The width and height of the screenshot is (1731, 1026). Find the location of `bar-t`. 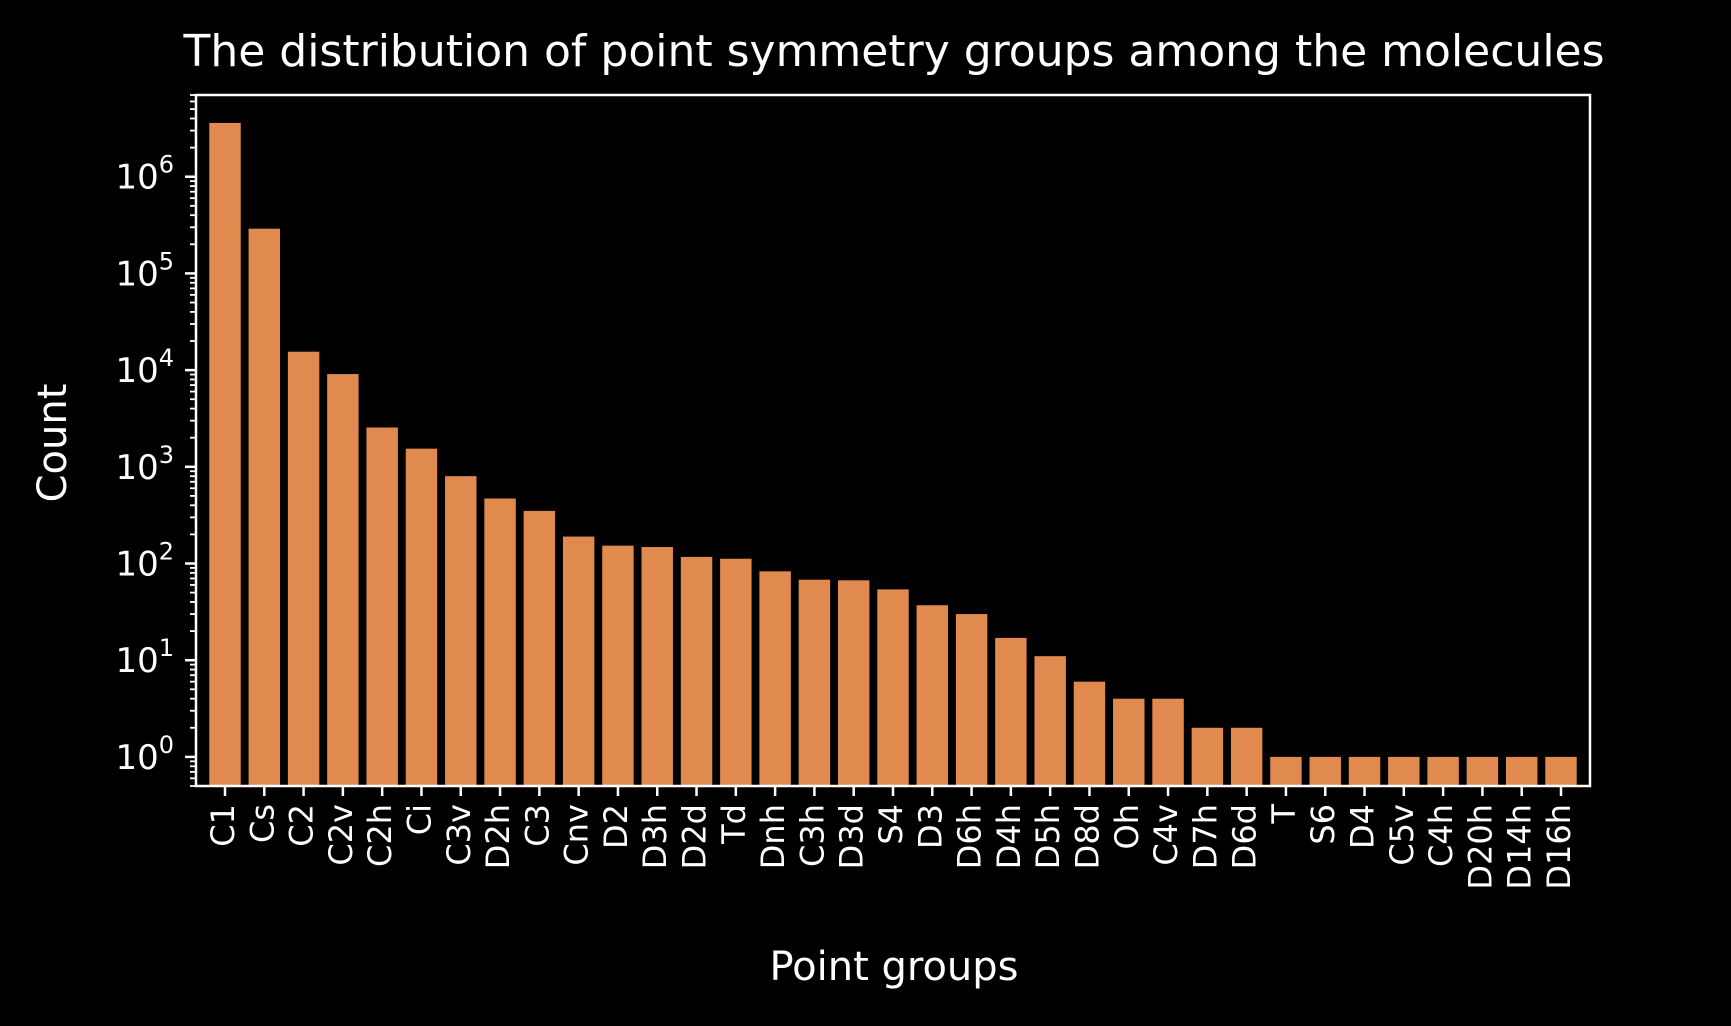

bar-t is located at coordinates (1286, 771).